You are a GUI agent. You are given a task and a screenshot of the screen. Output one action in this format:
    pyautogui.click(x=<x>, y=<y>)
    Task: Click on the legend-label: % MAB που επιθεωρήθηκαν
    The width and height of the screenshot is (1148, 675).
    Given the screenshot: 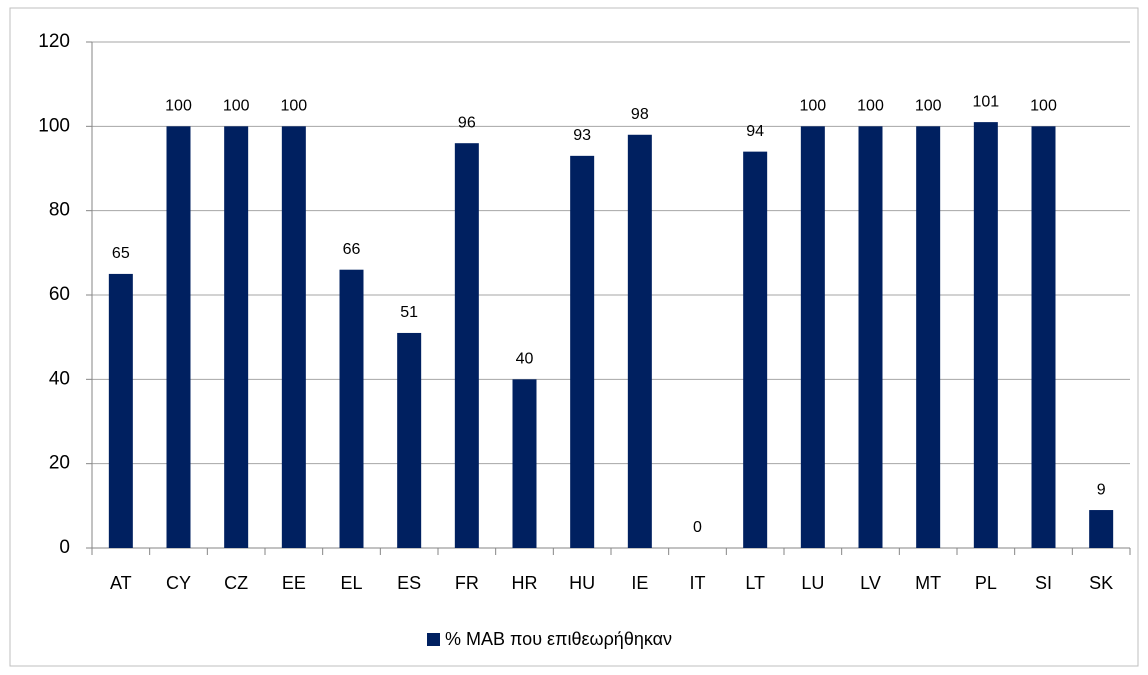 What is the action you would take?
    pyautogui.click(x=558, y=639)
    